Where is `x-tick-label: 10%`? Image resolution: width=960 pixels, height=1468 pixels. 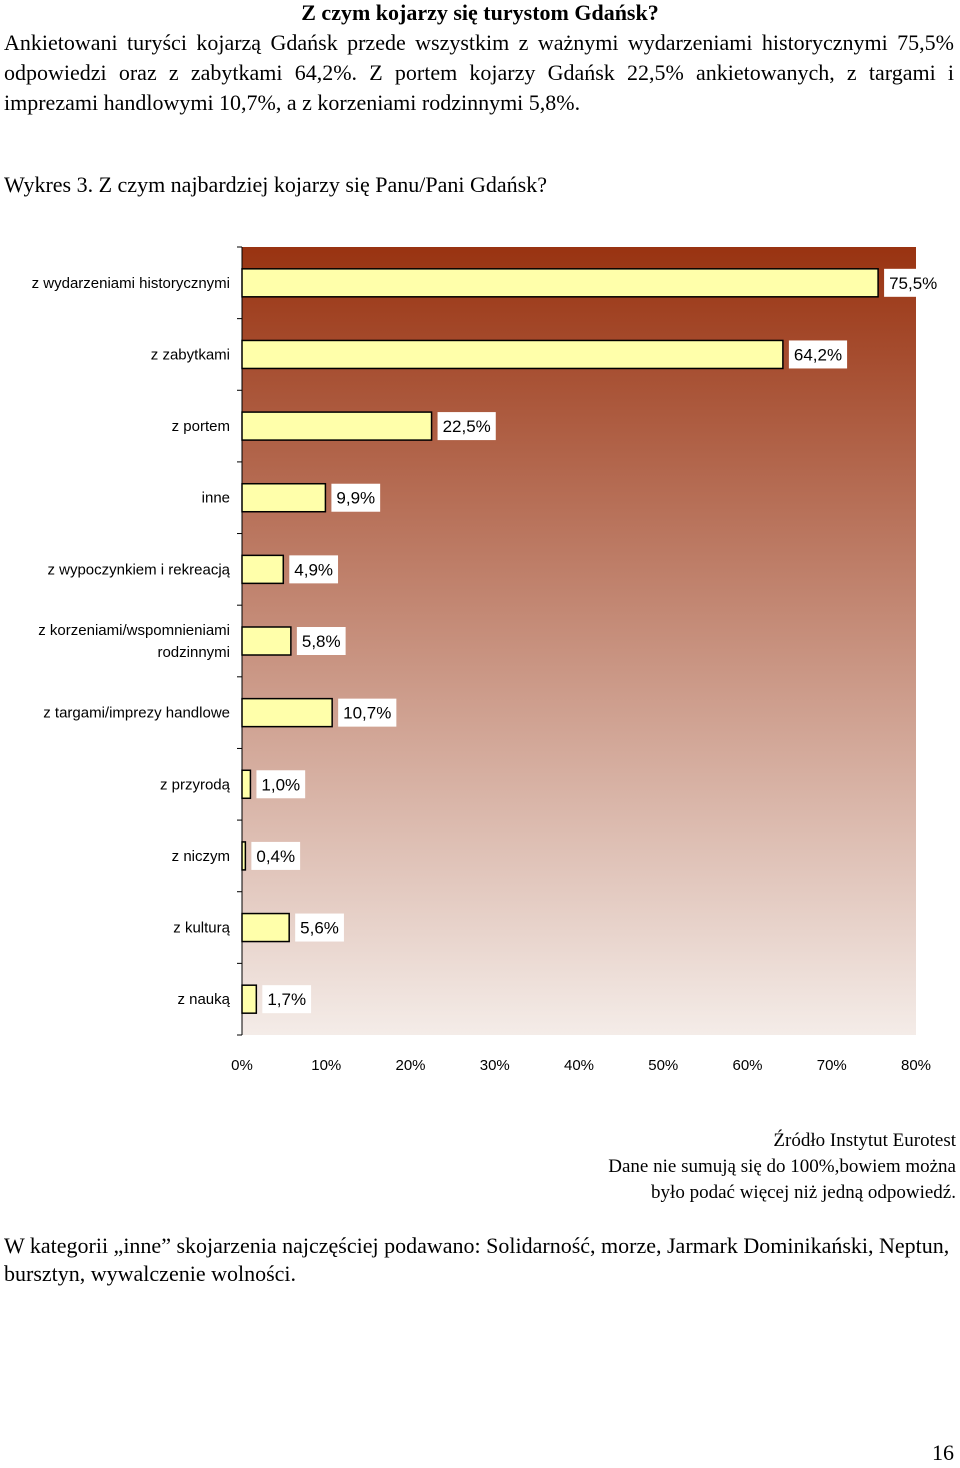
x-tick-label: 10% is located at coordinates (326, 1065).